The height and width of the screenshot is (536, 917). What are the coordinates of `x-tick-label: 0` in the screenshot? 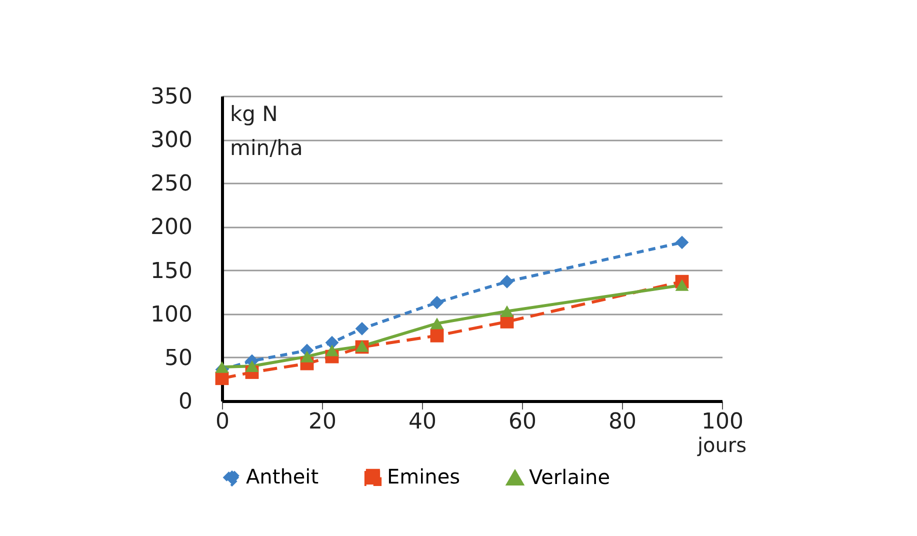 It's located at (223, 422).